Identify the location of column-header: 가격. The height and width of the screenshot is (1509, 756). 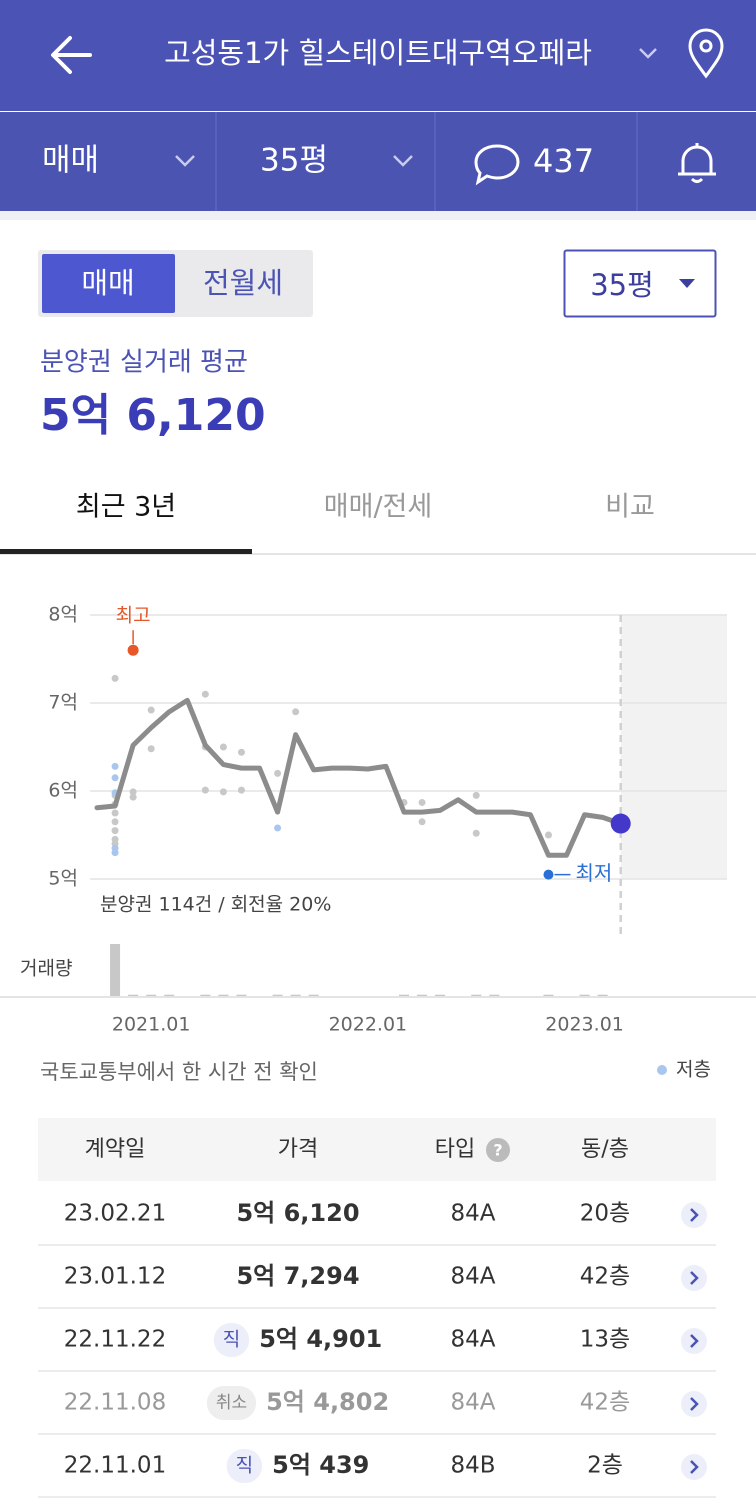
(298, 1149).